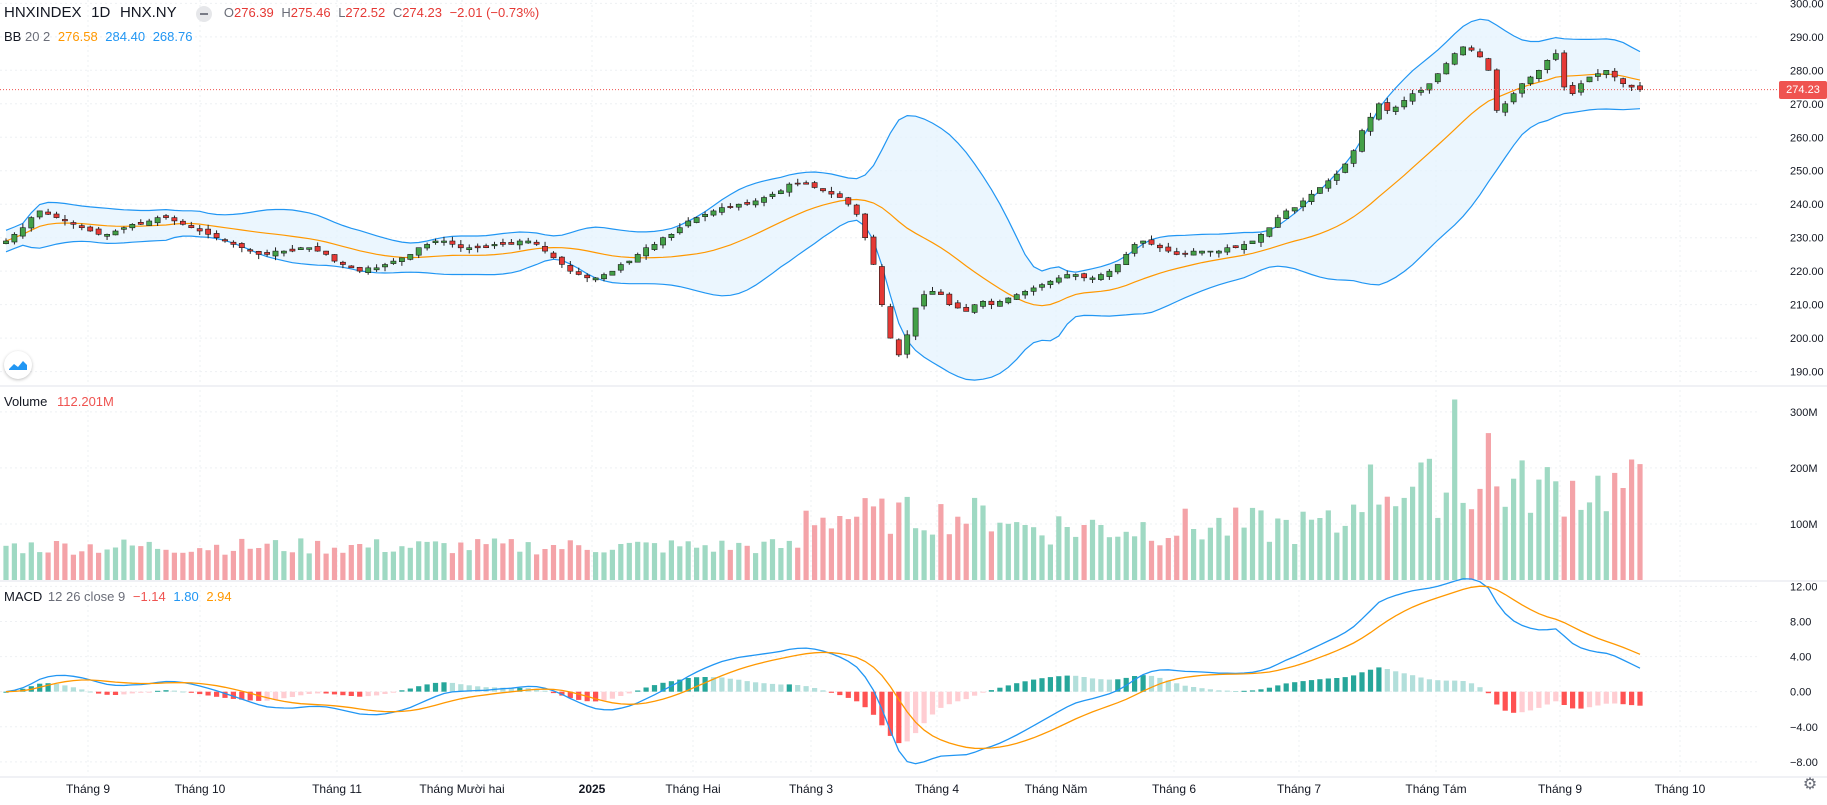  What do you see at coordinates (88, 789) in the screenshot?
I see `time-axis-label: Tháng 9` at bounding box center [88, 789].